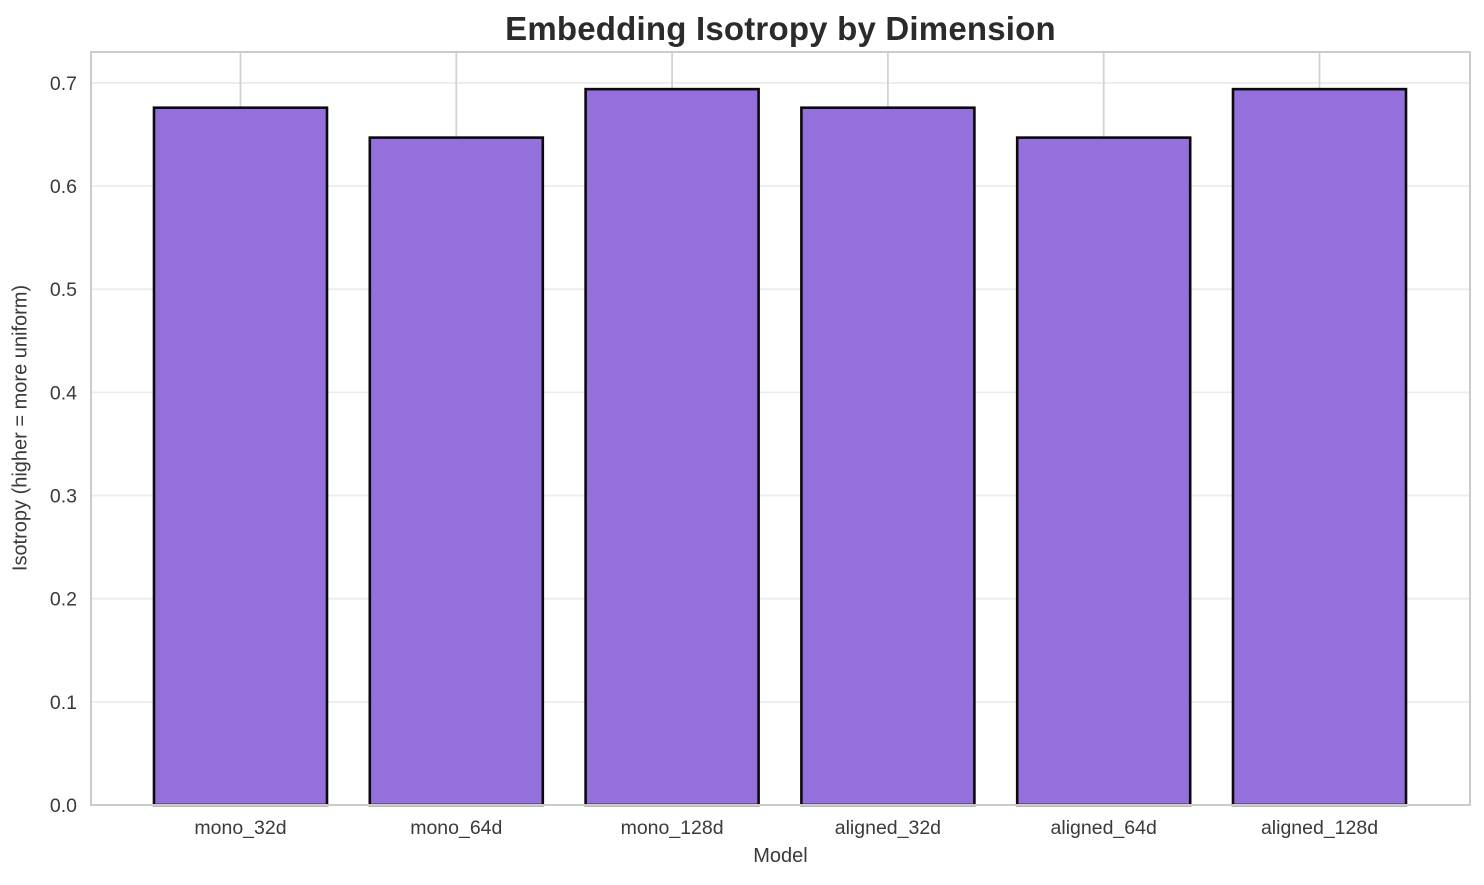  Describe the element at coordinates (1103, 471) in the screenshot. I see `bar-aligned_64d` at that location.